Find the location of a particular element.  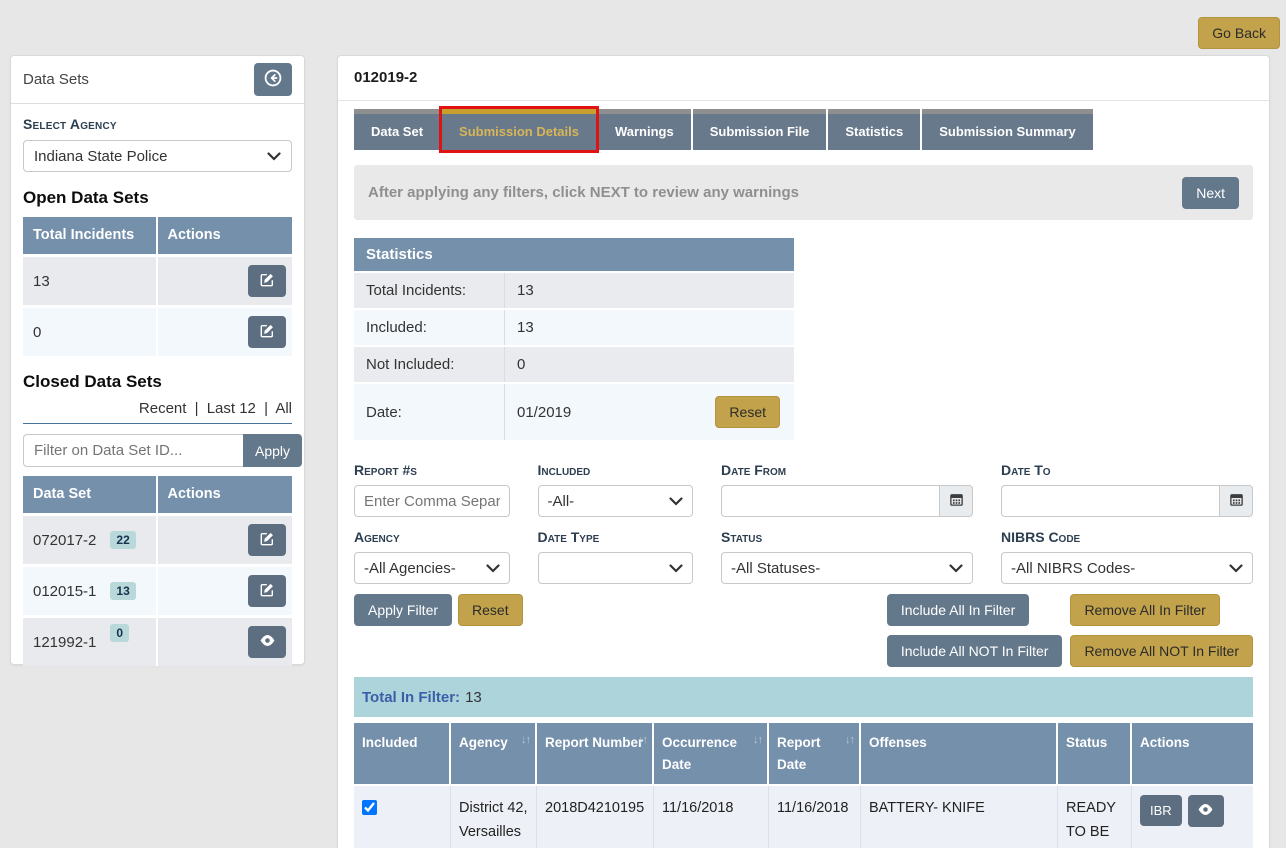

calendar-icon is located at coordinates (1236, 501).